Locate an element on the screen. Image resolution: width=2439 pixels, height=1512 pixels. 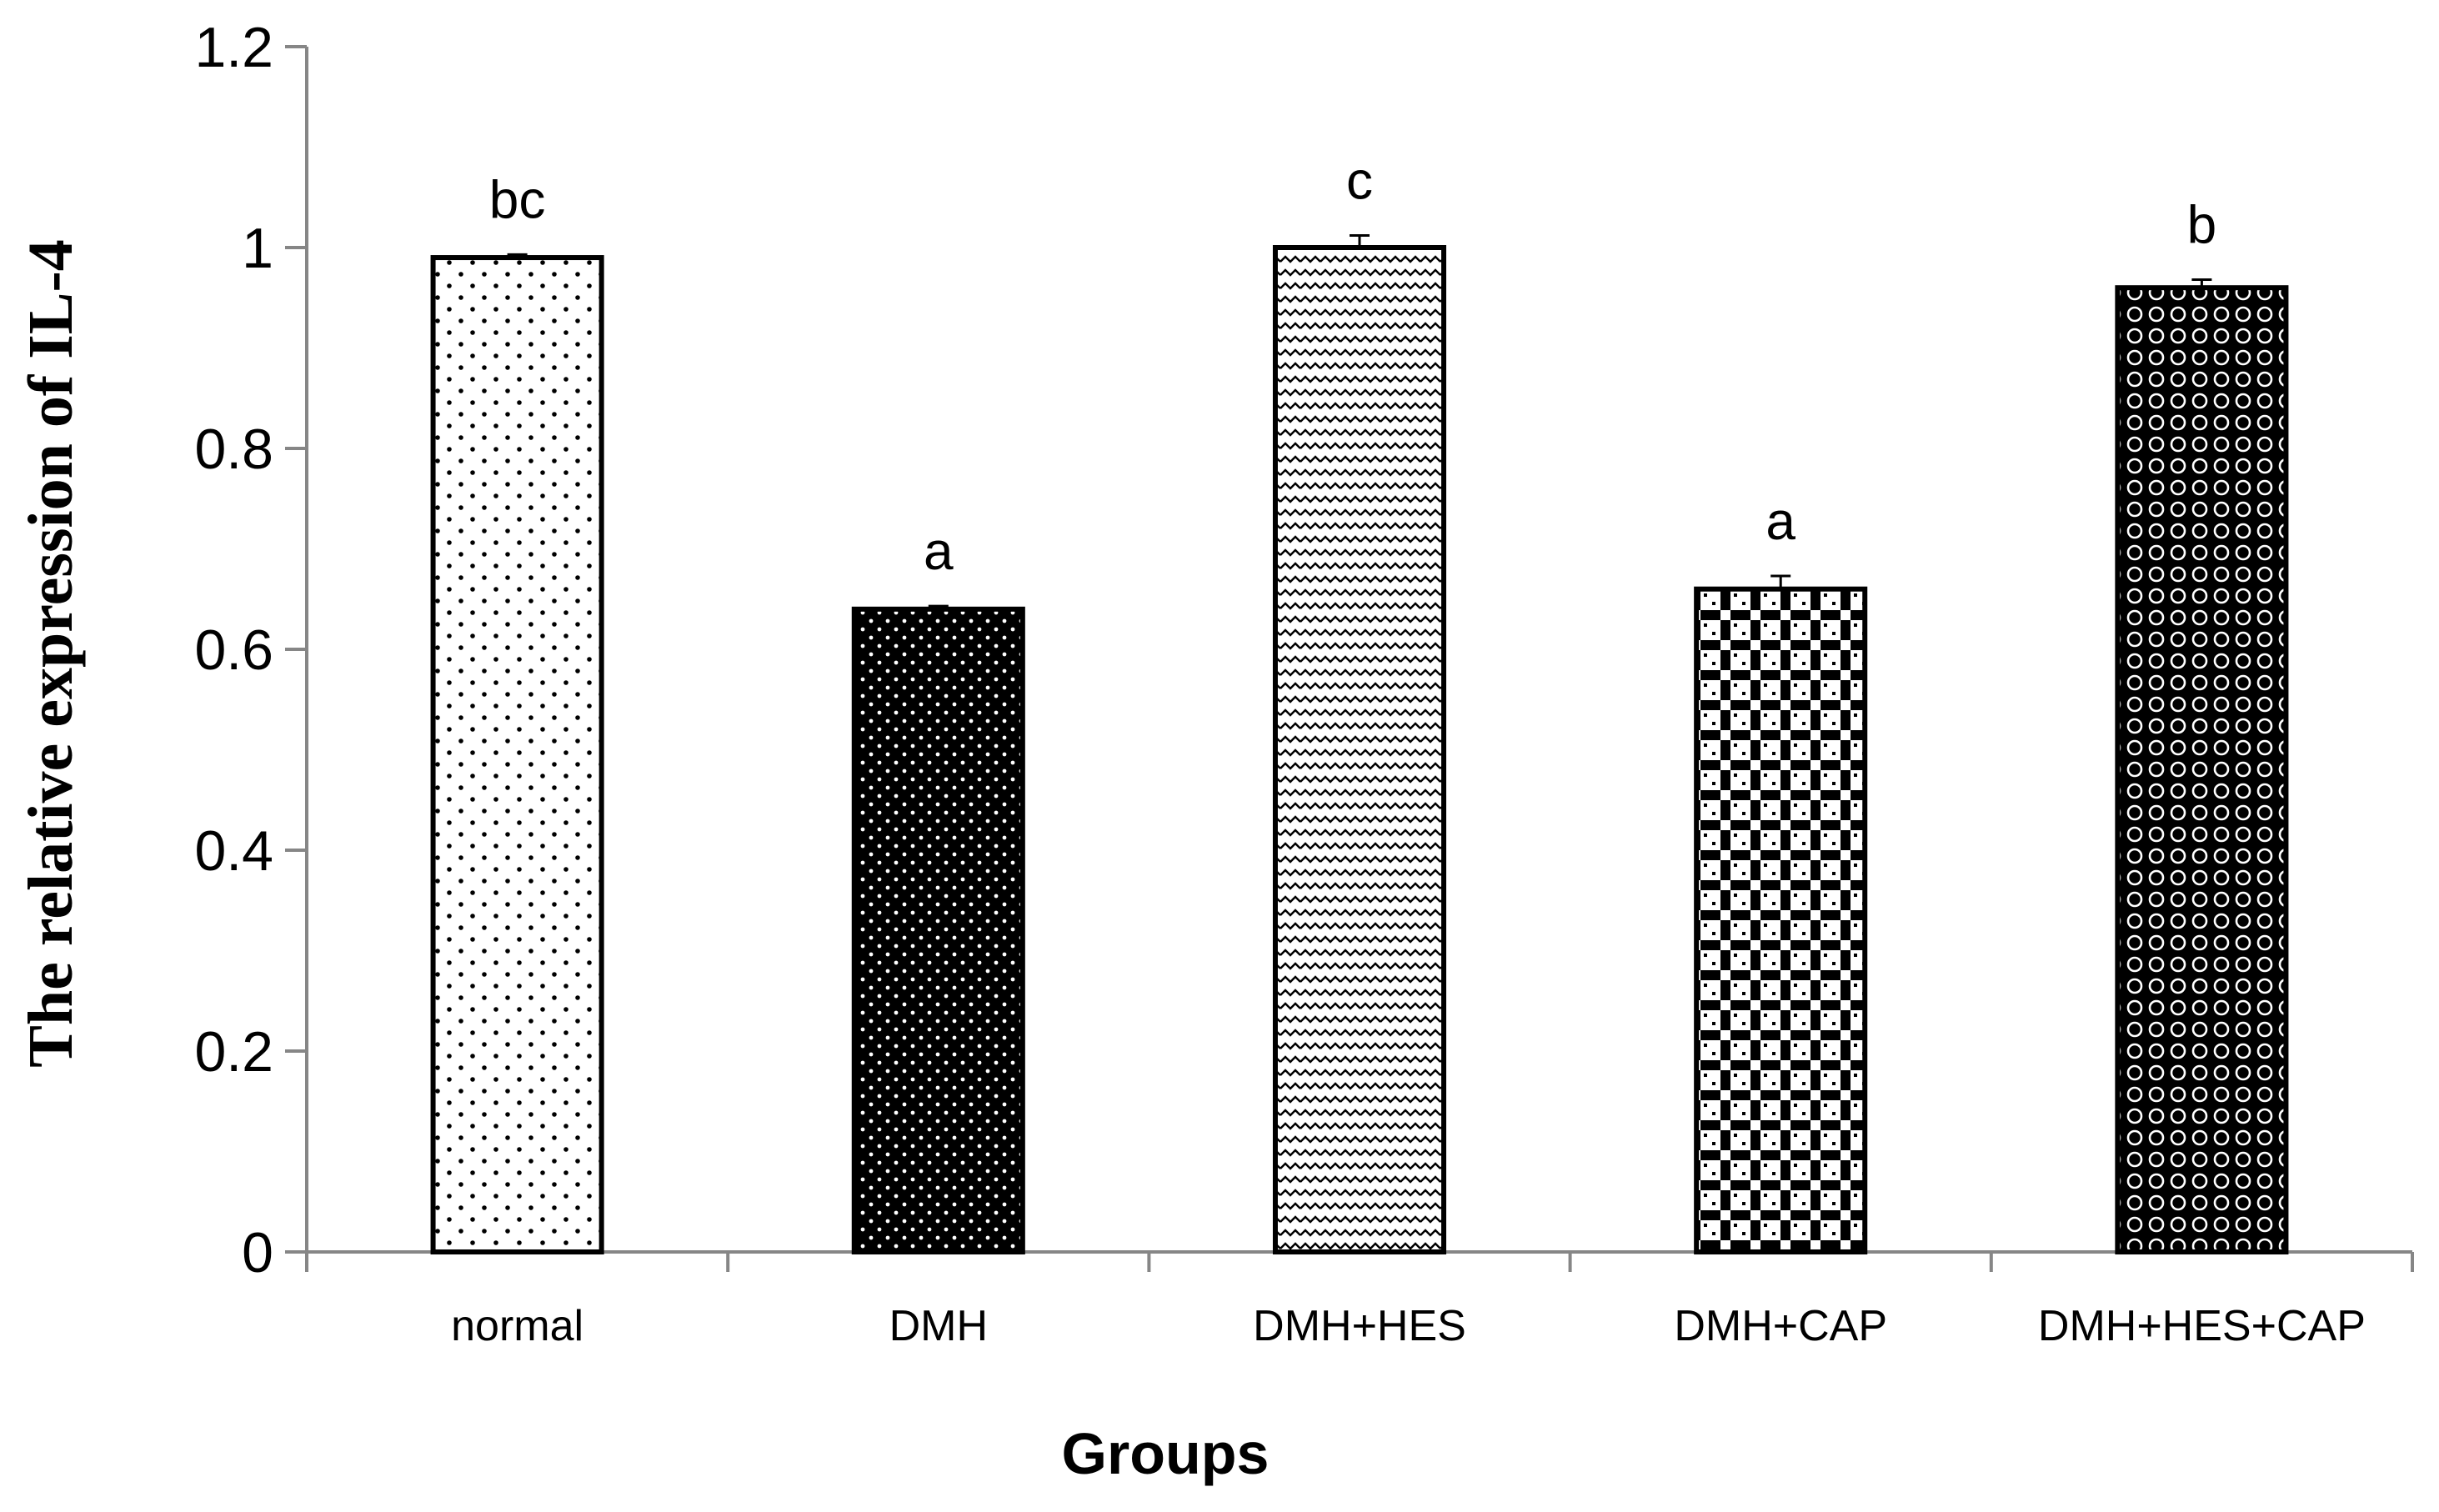
bar-dmh-hes is located at coordinates (1359, 750).